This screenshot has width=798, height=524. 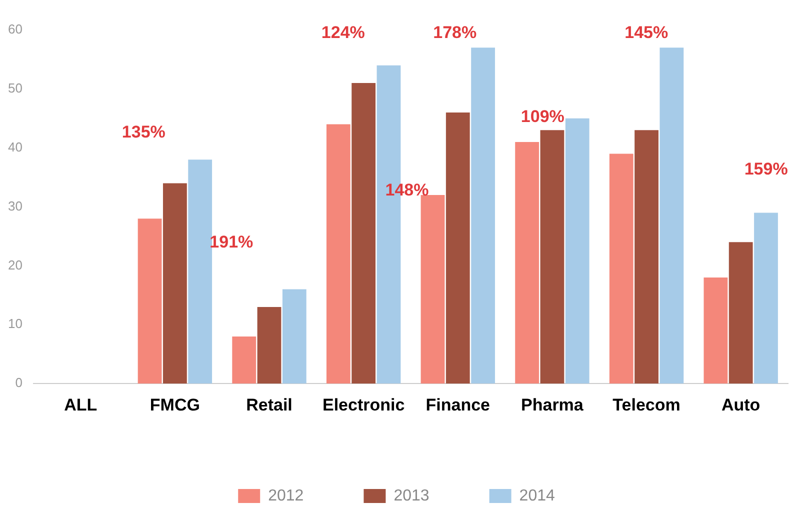 What do you see at coordinates (646, 404) in the screenshot?
I see `x-tick-label: Telecom` at bounding box center [646, 404].